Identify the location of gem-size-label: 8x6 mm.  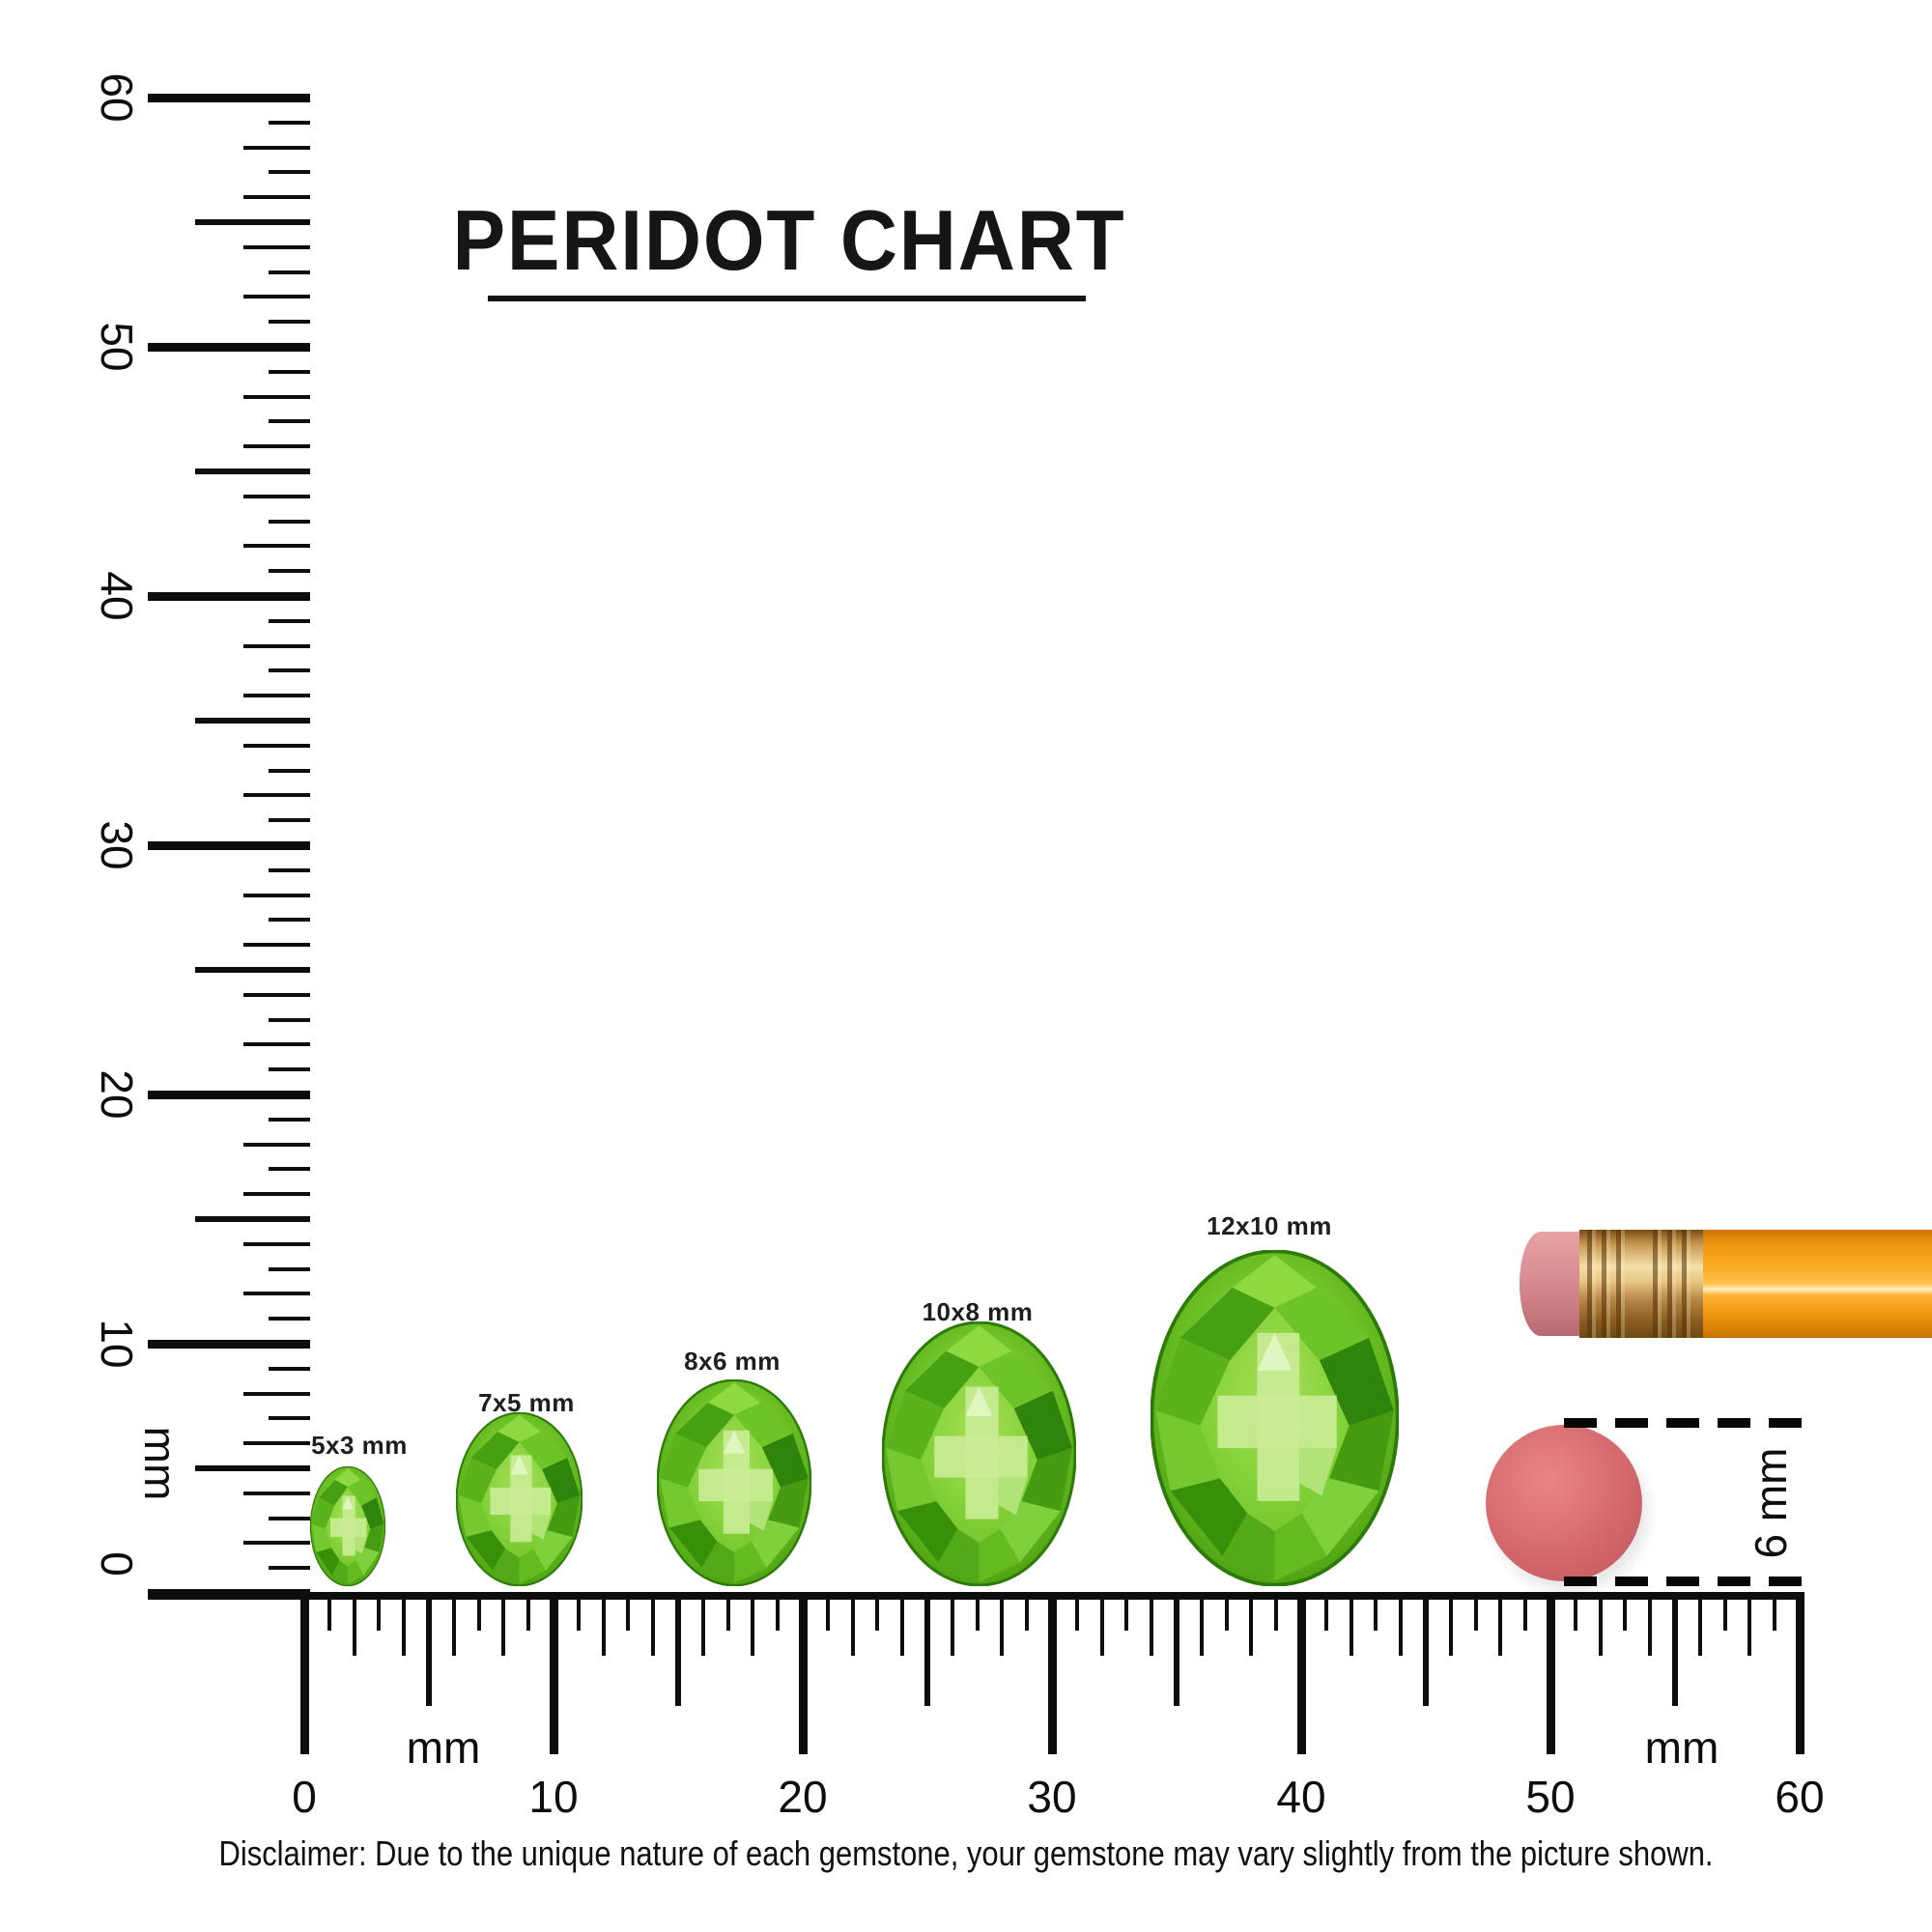
(732, 1361).